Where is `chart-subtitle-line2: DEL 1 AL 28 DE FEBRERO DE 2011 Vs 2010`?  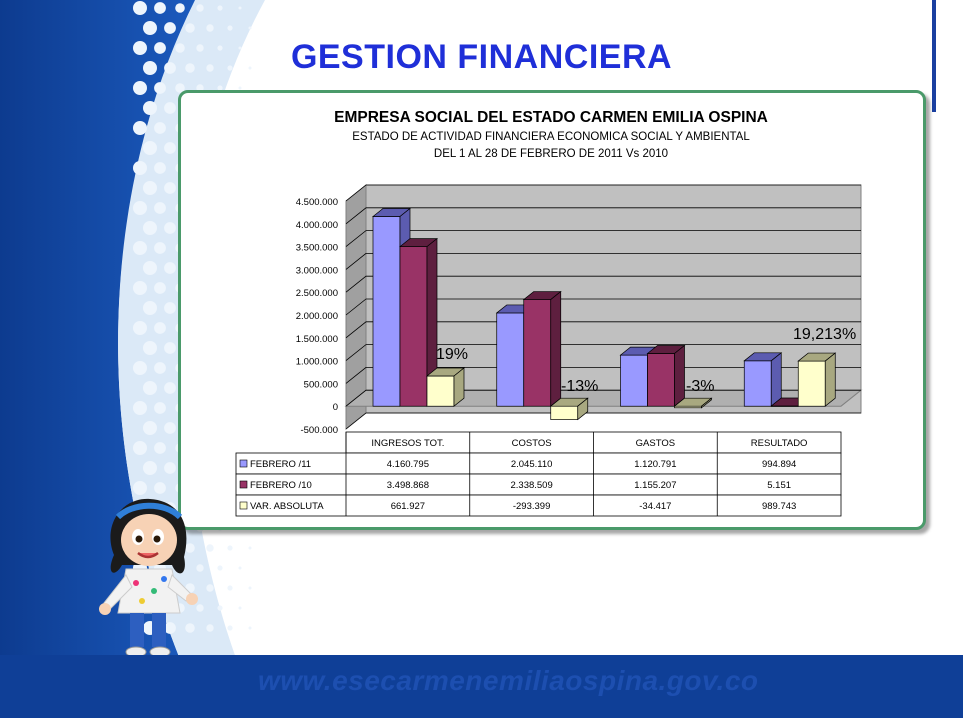 chart-subtitle-line2: DEL 1 AL 28 DE FEBRERO DE 2011 Vs 2010 is located at coordinates (551, 154).